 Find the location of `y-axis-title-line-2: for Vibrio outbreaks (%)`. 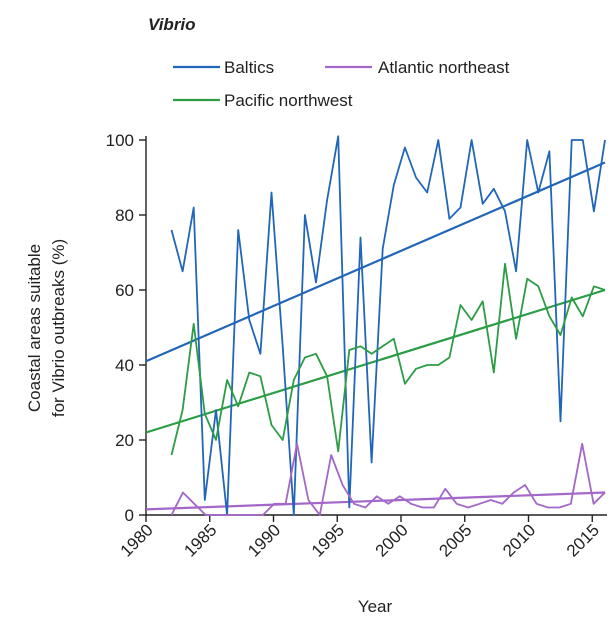

y-axis-title-line-2: for Vibrio outbreaks (%) is located at coordinates (58, 328).